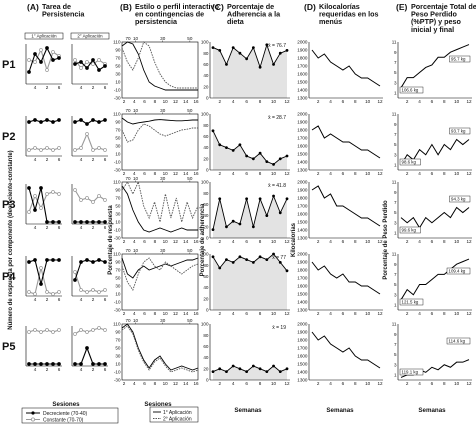 Image resolution: width=476 pixels, height=424 pixels. What do you see at coordinates (59, 87) in the screenshot?
I see `x-tick: 6` at bounding box center [59, 87].